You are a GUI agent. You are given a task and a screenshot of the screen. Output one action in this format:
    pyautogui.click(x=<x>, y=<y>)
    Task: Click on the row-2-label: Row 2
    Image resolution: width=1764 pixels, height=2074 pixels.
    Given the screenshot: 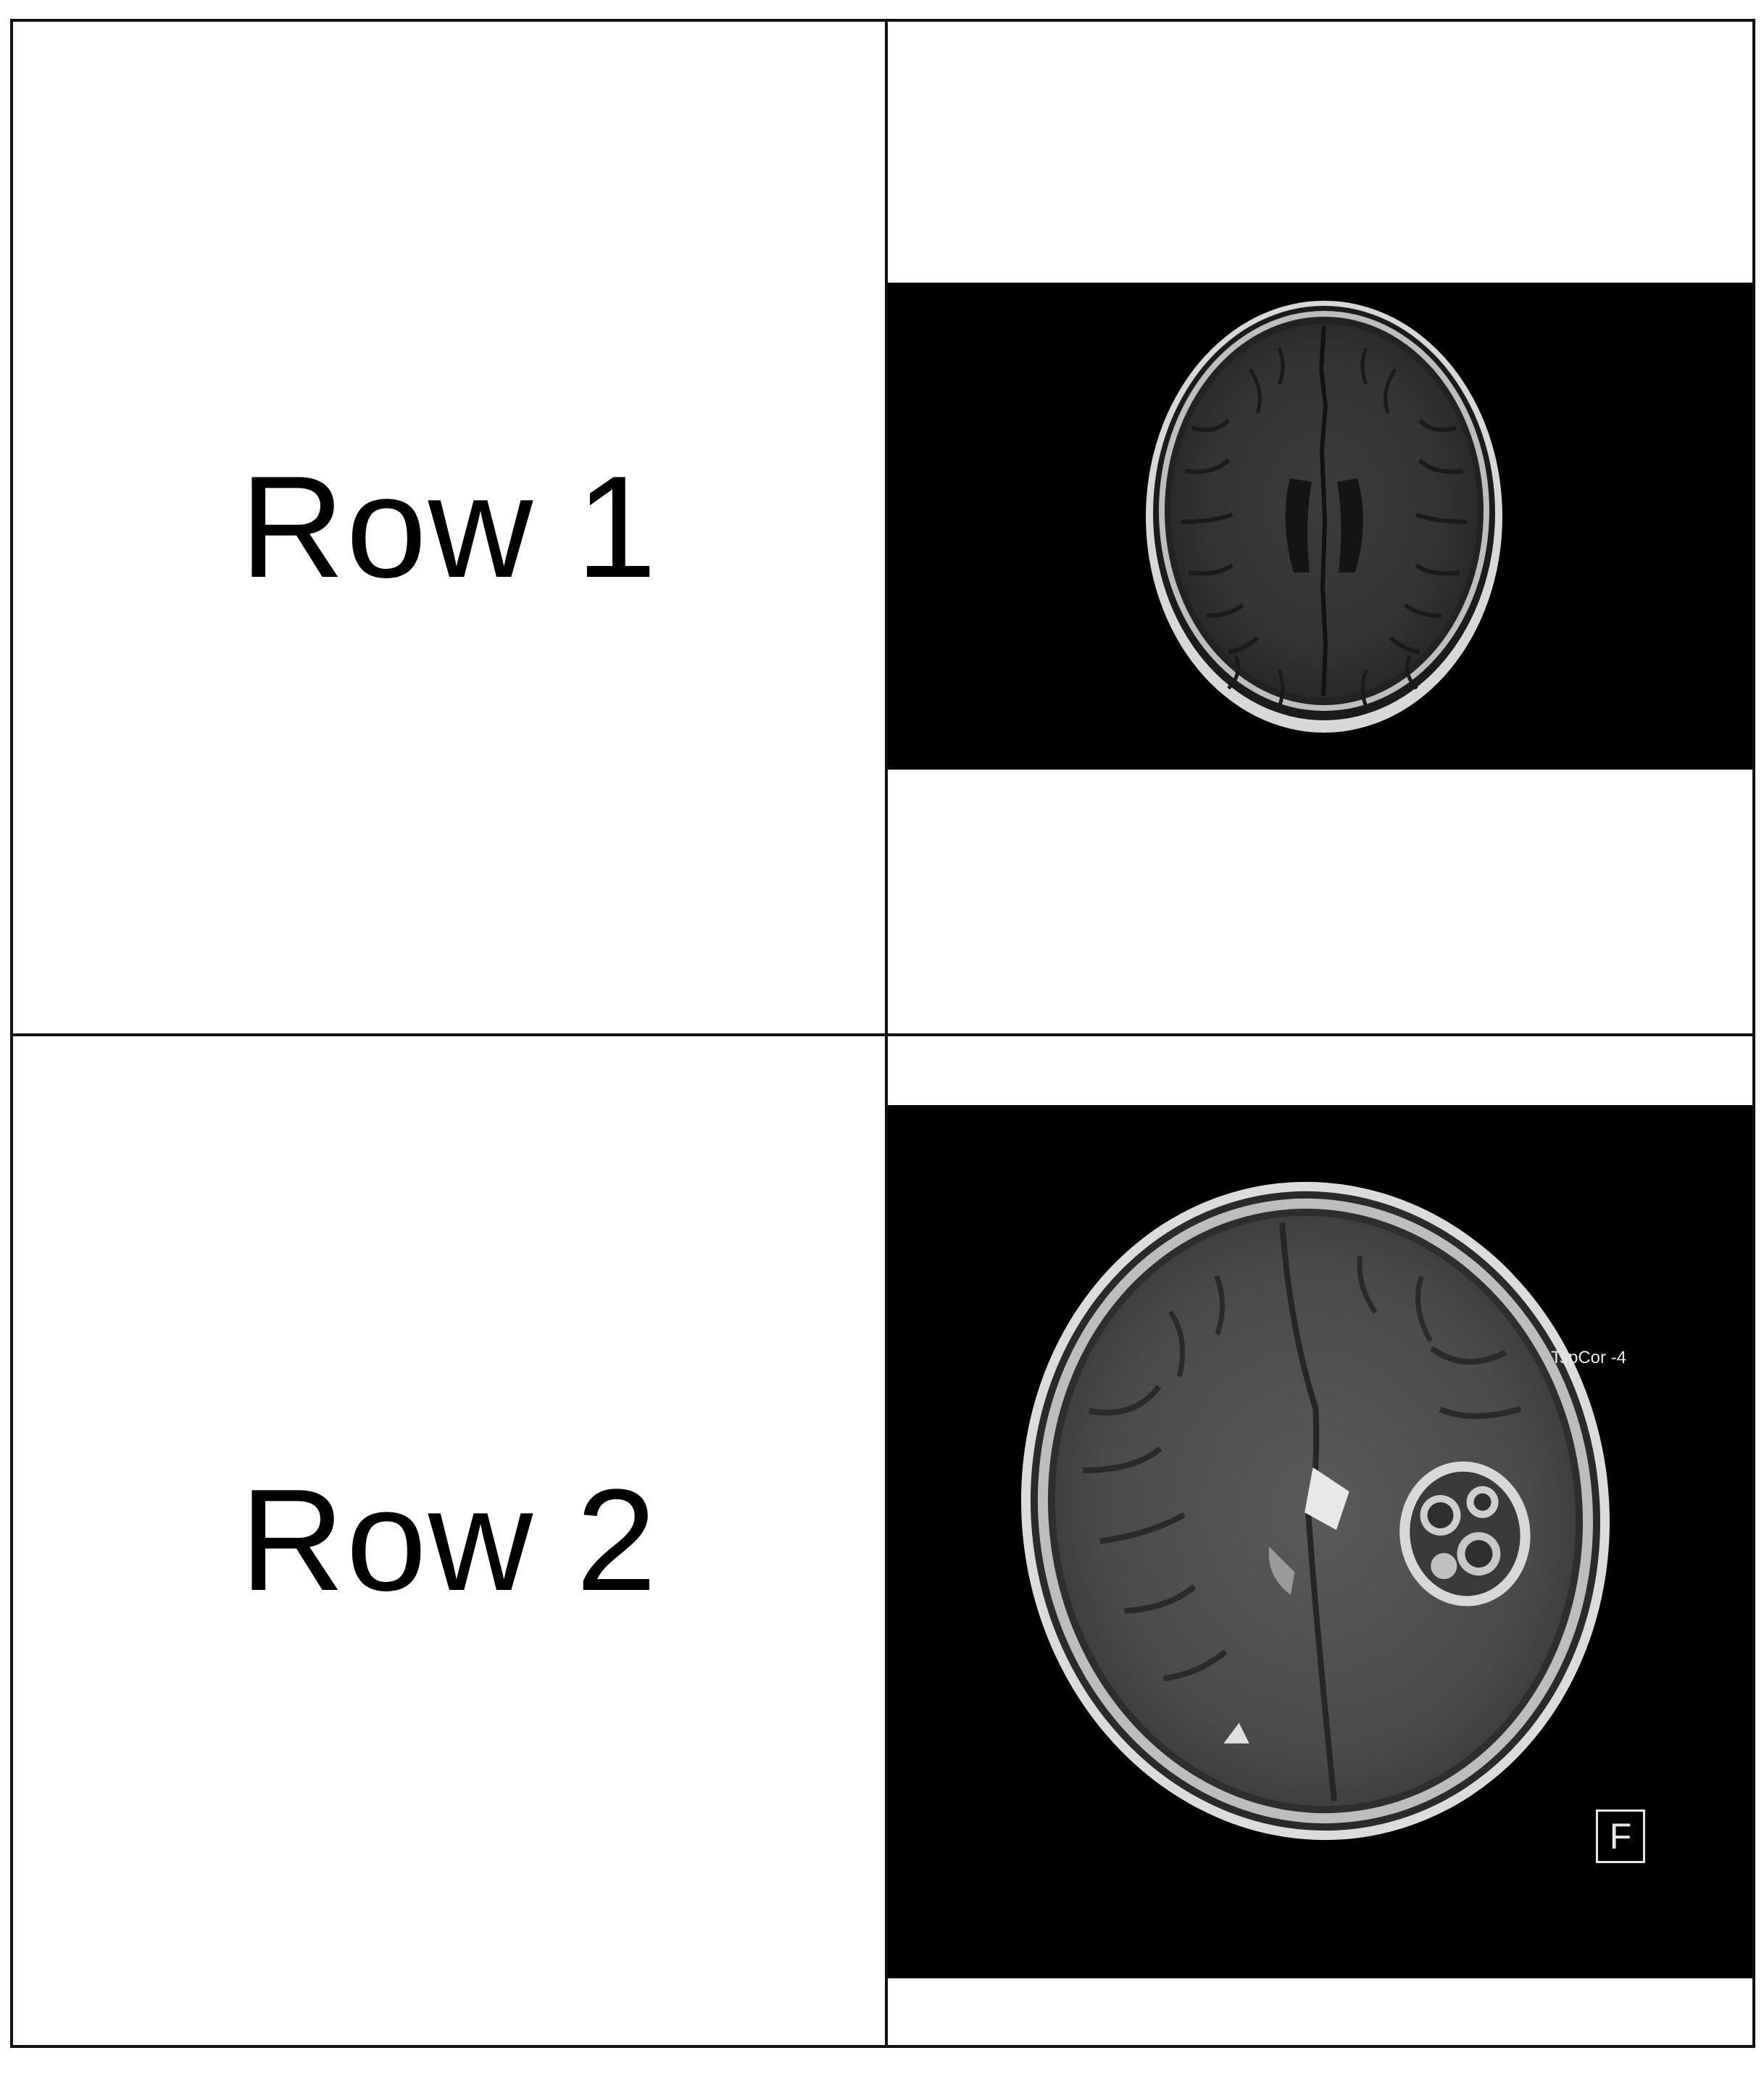 What is the action you would take?
    pyautogui.click(x=449, y=1540)
    